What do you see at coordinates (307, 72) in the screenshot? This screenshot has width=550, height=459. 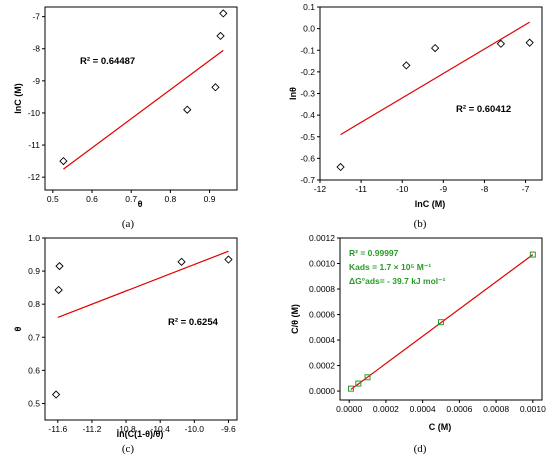 I see `y-tick-label: -0.2` at bounding box center [307, 72].